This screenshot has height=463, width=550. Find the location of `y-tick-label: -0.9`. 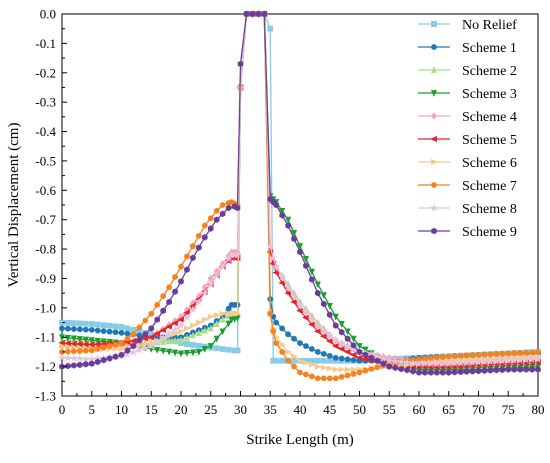

y-tick-label: -0.9 is located at coordinates (45, 278).